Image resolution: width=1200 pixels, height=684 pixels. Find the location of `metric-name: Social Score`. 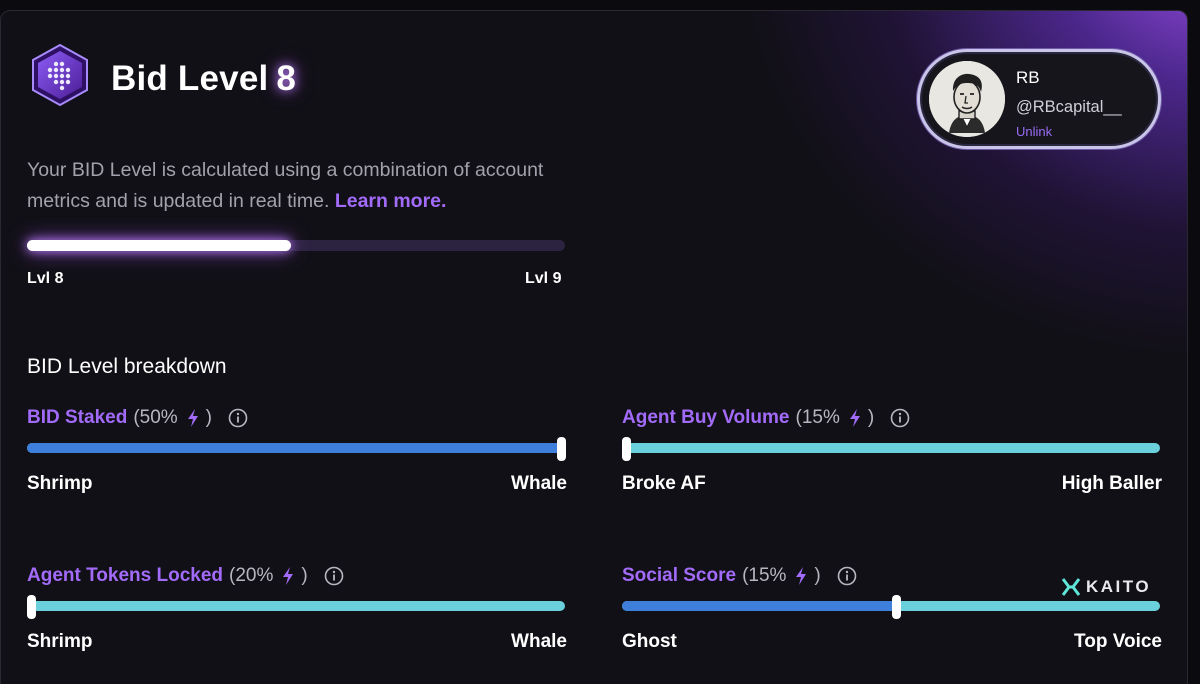

metric-name: Social Score is located at coordinates (679, 575).